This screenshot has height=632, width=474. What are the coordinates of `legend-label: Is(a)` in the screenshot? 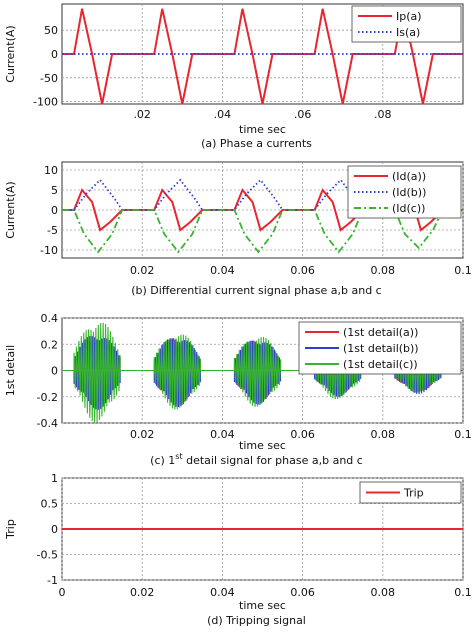 It's located at (408, 32).